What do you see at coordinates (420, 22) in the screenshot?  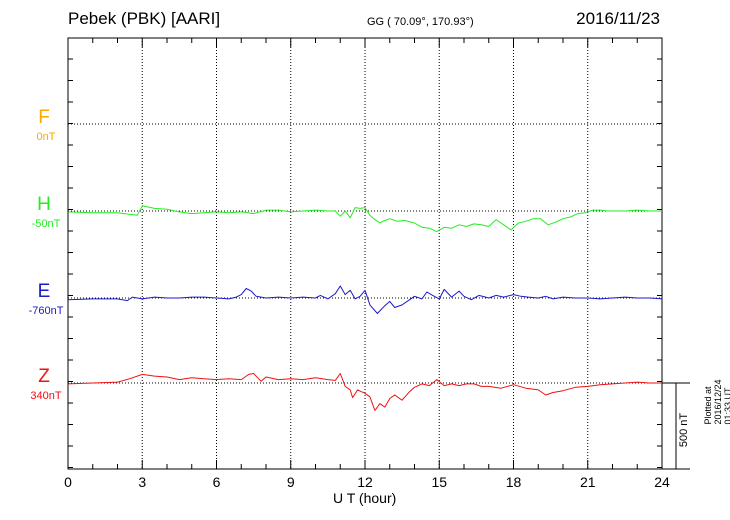 I see `station-coordinates: GG ( 70.09°, 170.93°)` at bounding box center [420, 22].